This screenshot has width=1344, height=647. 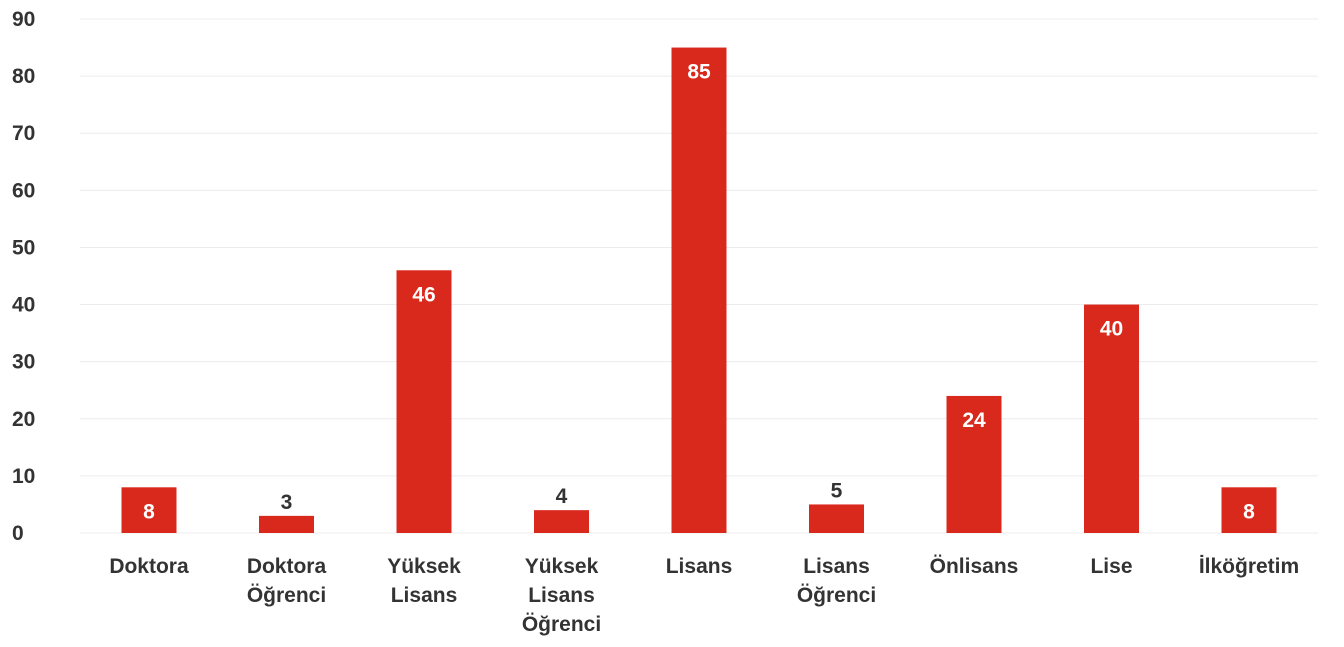 What do you see at coordinates (287, 502) in the screenshot?
I see `data-label: 3` at bounding box center [287, 502].